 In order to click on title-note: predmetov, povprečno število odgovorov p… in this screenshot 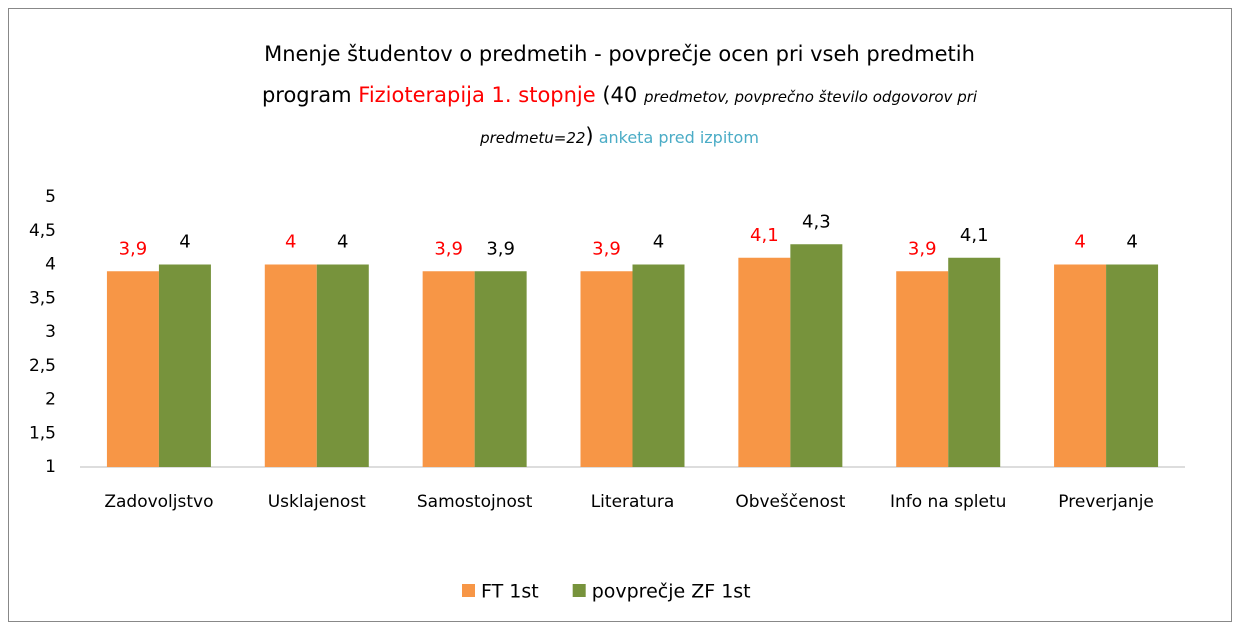, I will do `click(810, 97)`.